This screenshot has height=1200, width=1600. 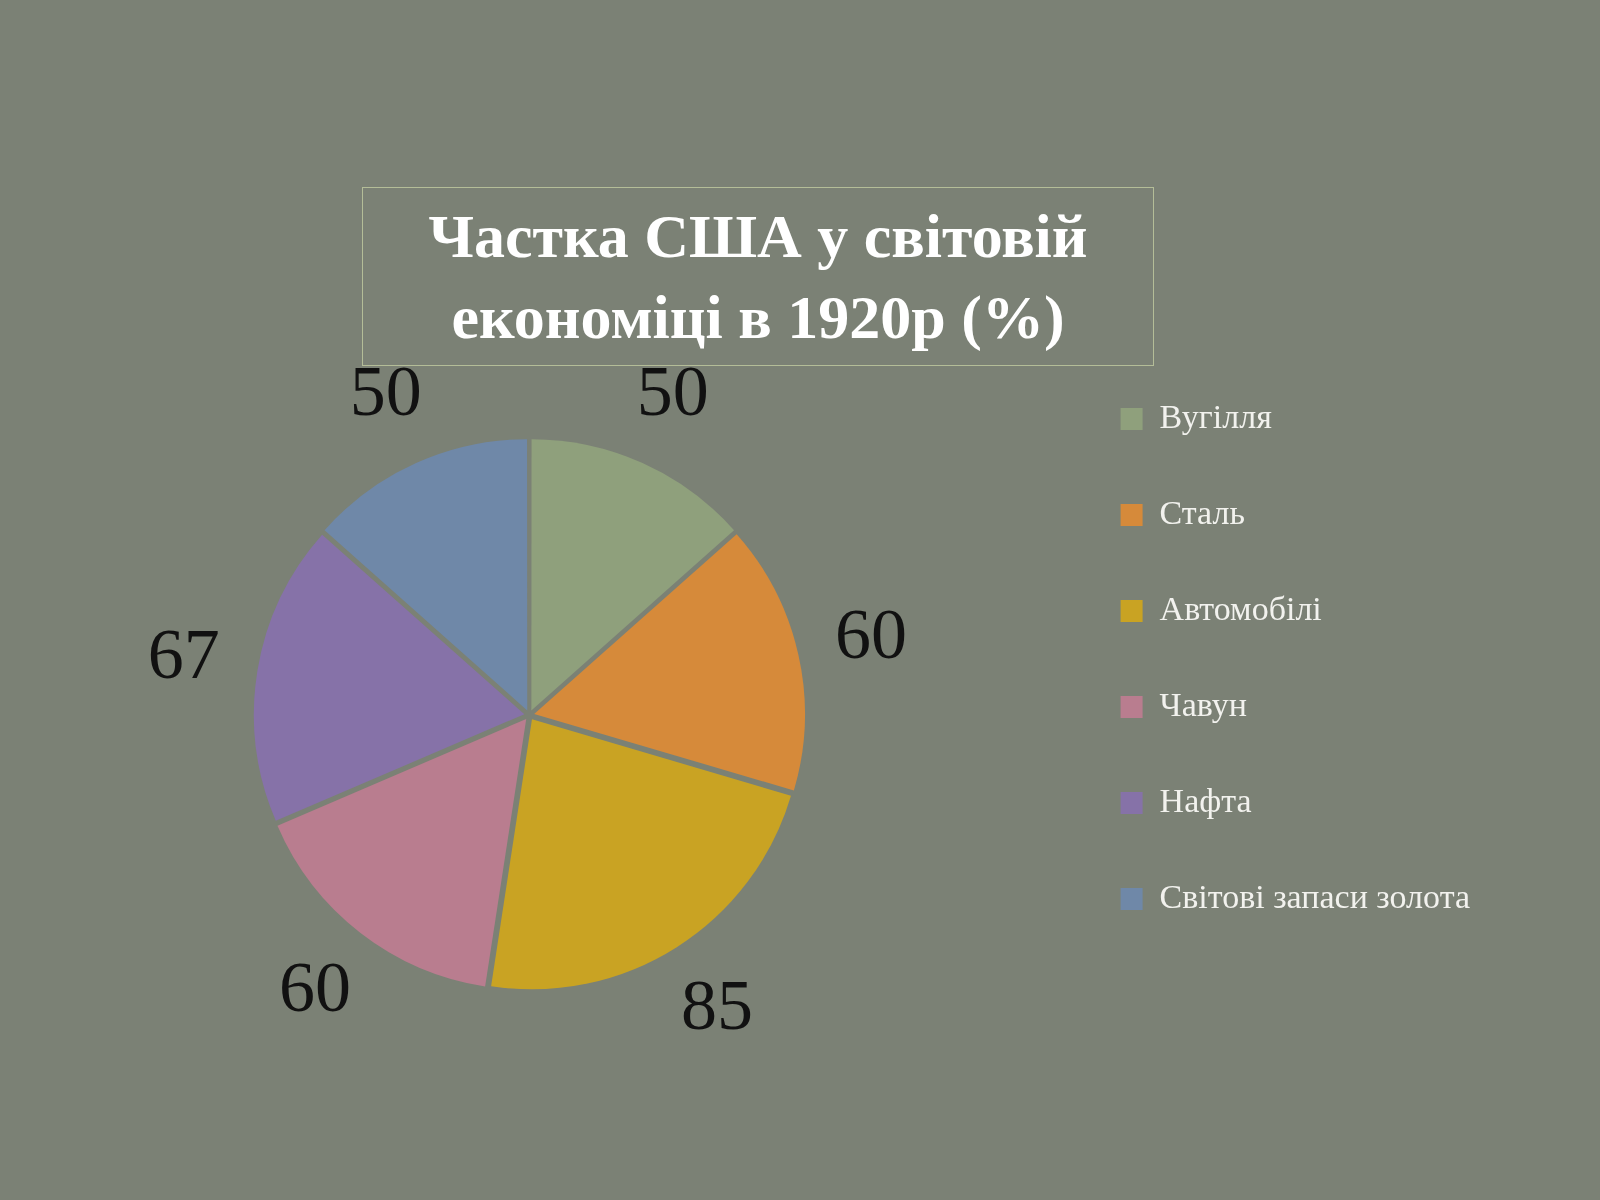 I want to click on data-label: 67, so click(x=183, y=653).